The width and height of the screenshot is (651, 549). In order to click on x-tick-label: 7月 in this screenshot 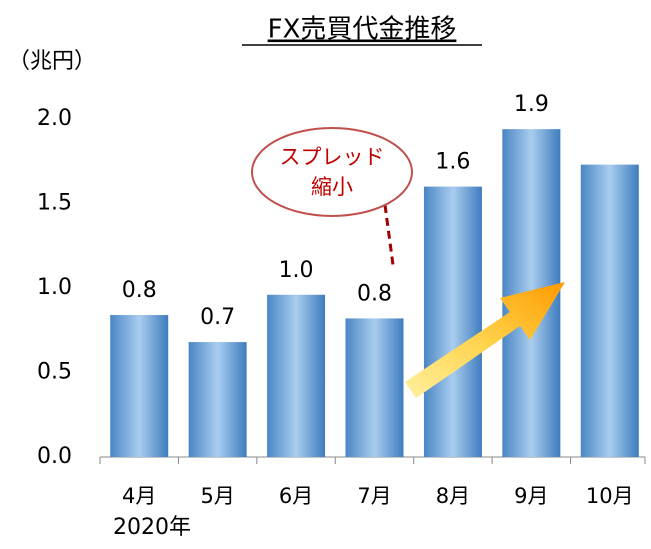, I will do `click(374, 496)`.